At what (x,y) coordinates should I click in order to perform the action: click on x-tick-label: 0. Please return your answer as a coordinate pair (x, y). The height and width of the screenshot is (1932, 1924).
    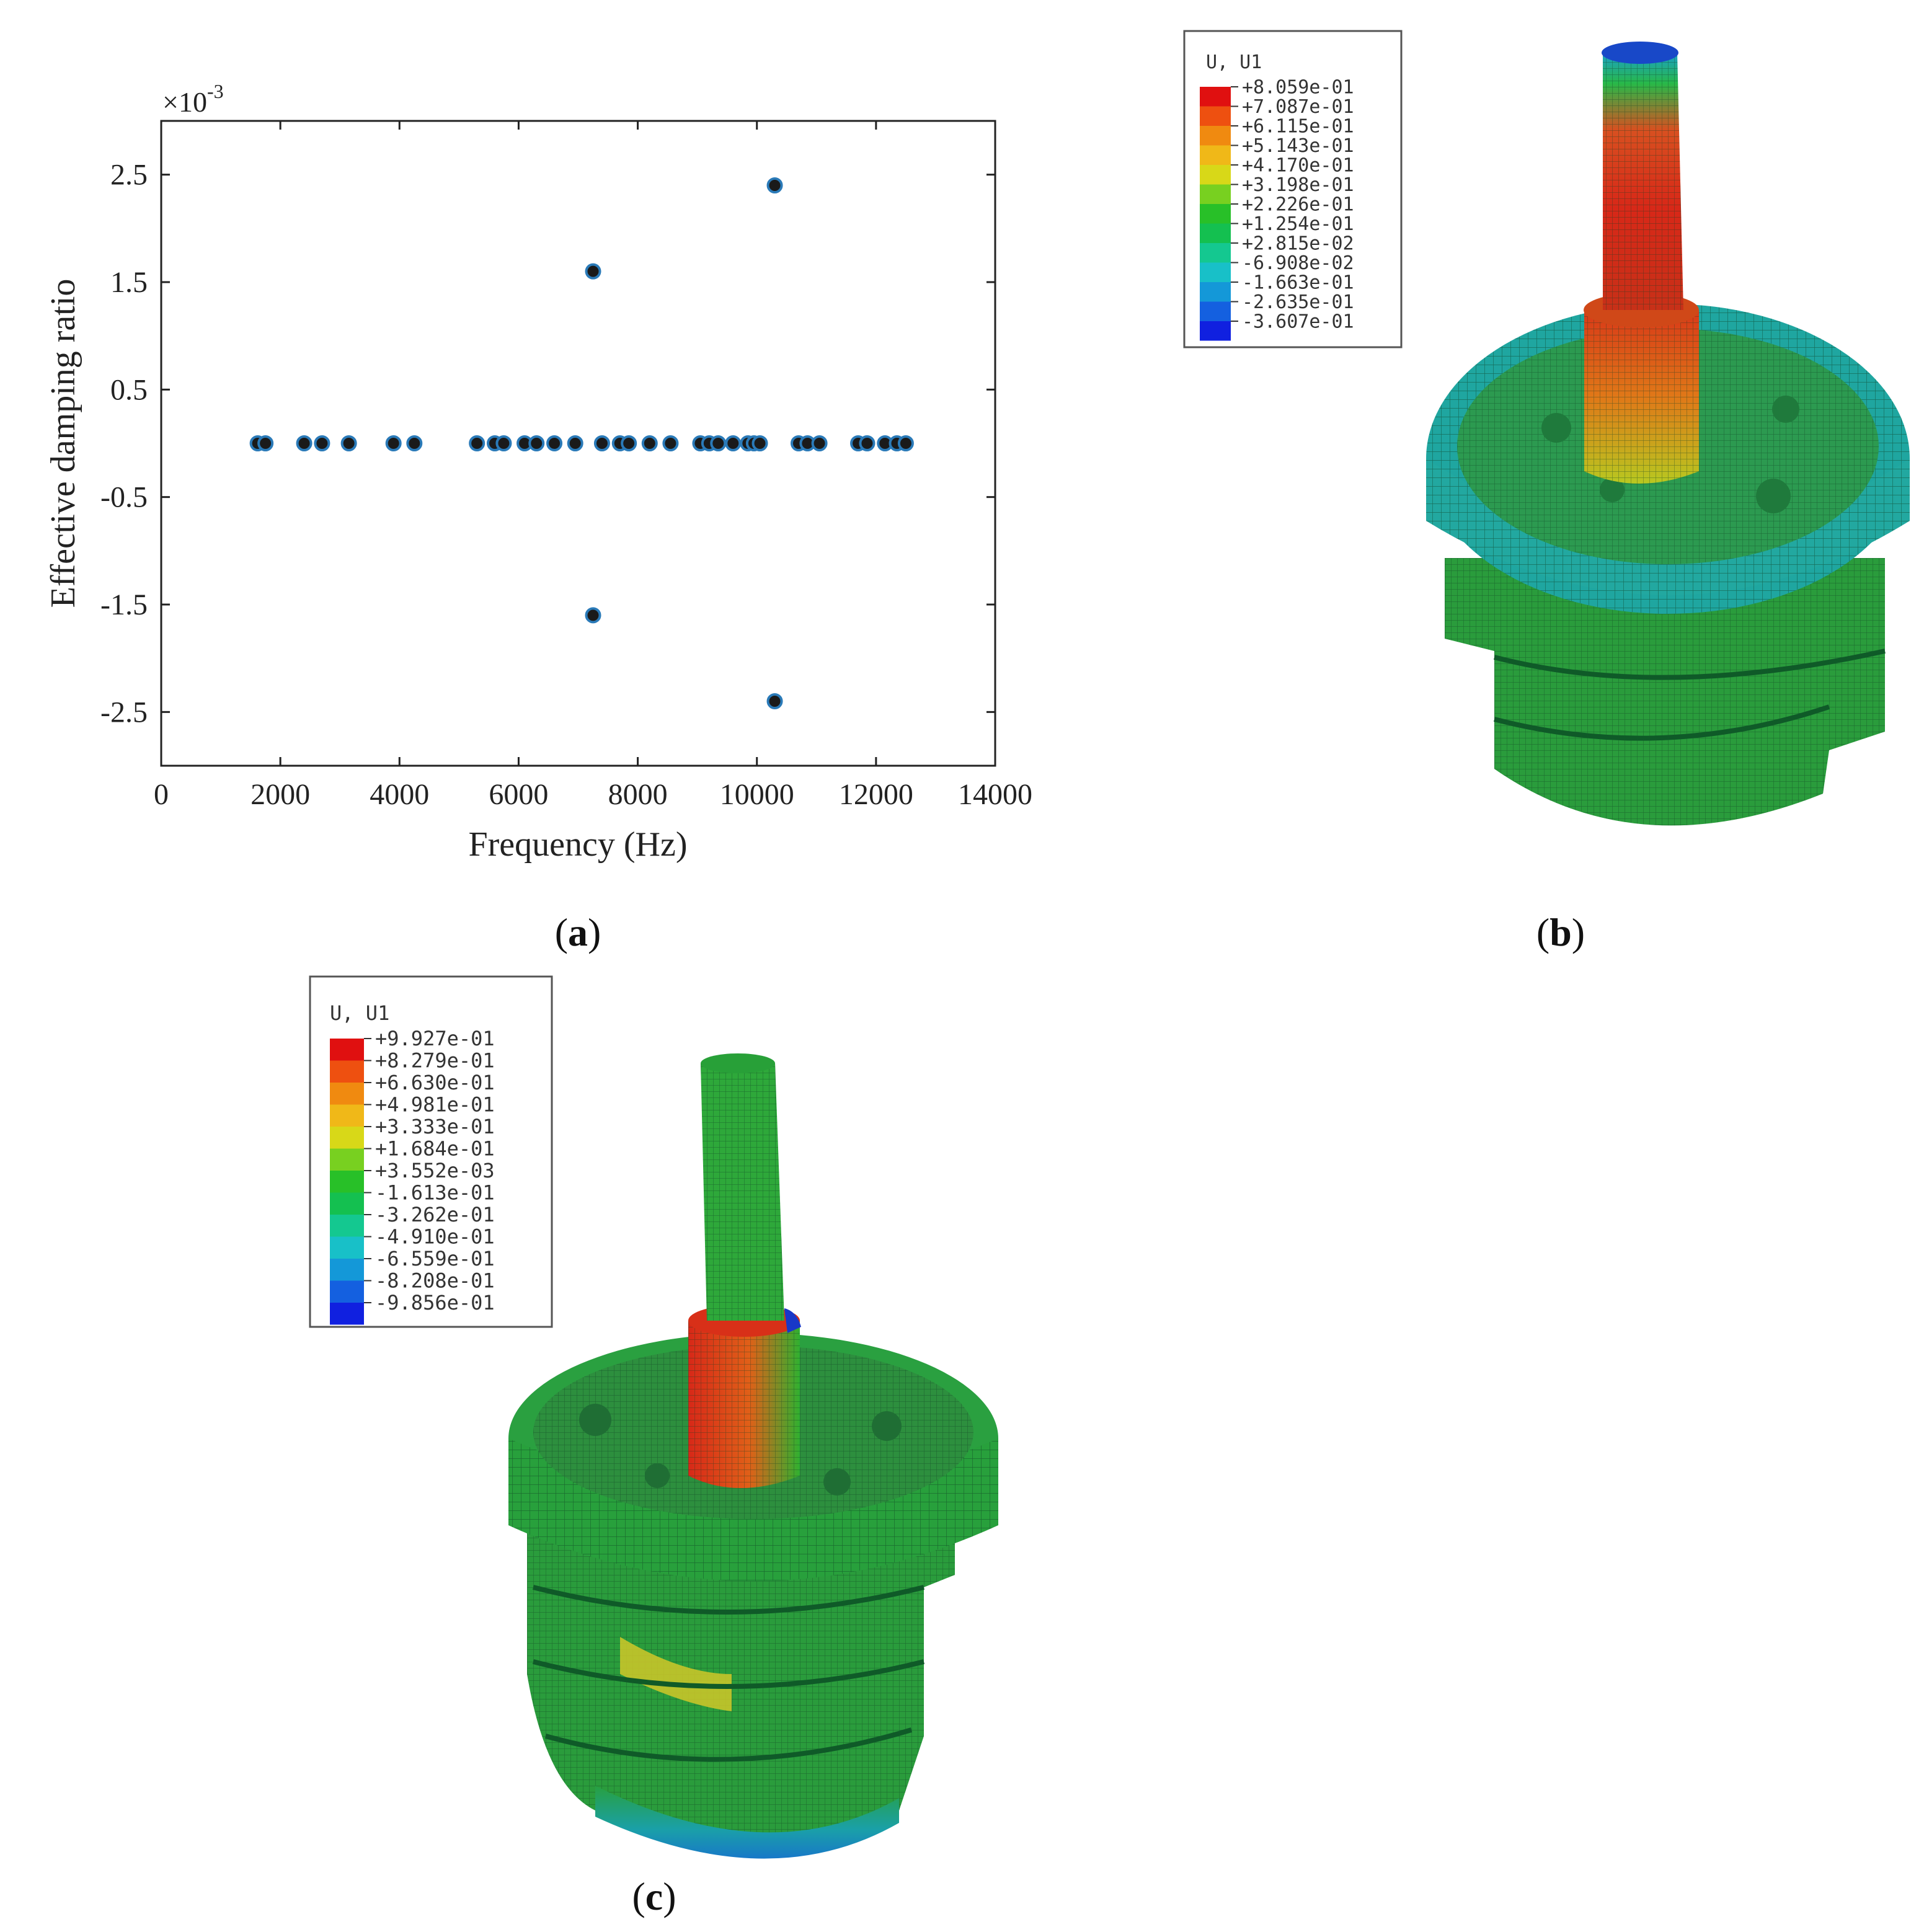
    Looking at the image, I should click on (161, 794).